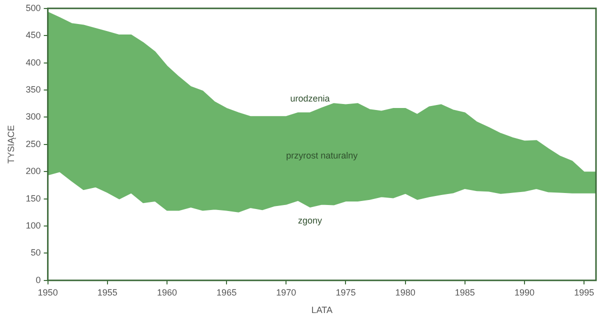 This screenshot has width=600, height=320. I want to click on y-tick-label: 400, so click(33, 62).